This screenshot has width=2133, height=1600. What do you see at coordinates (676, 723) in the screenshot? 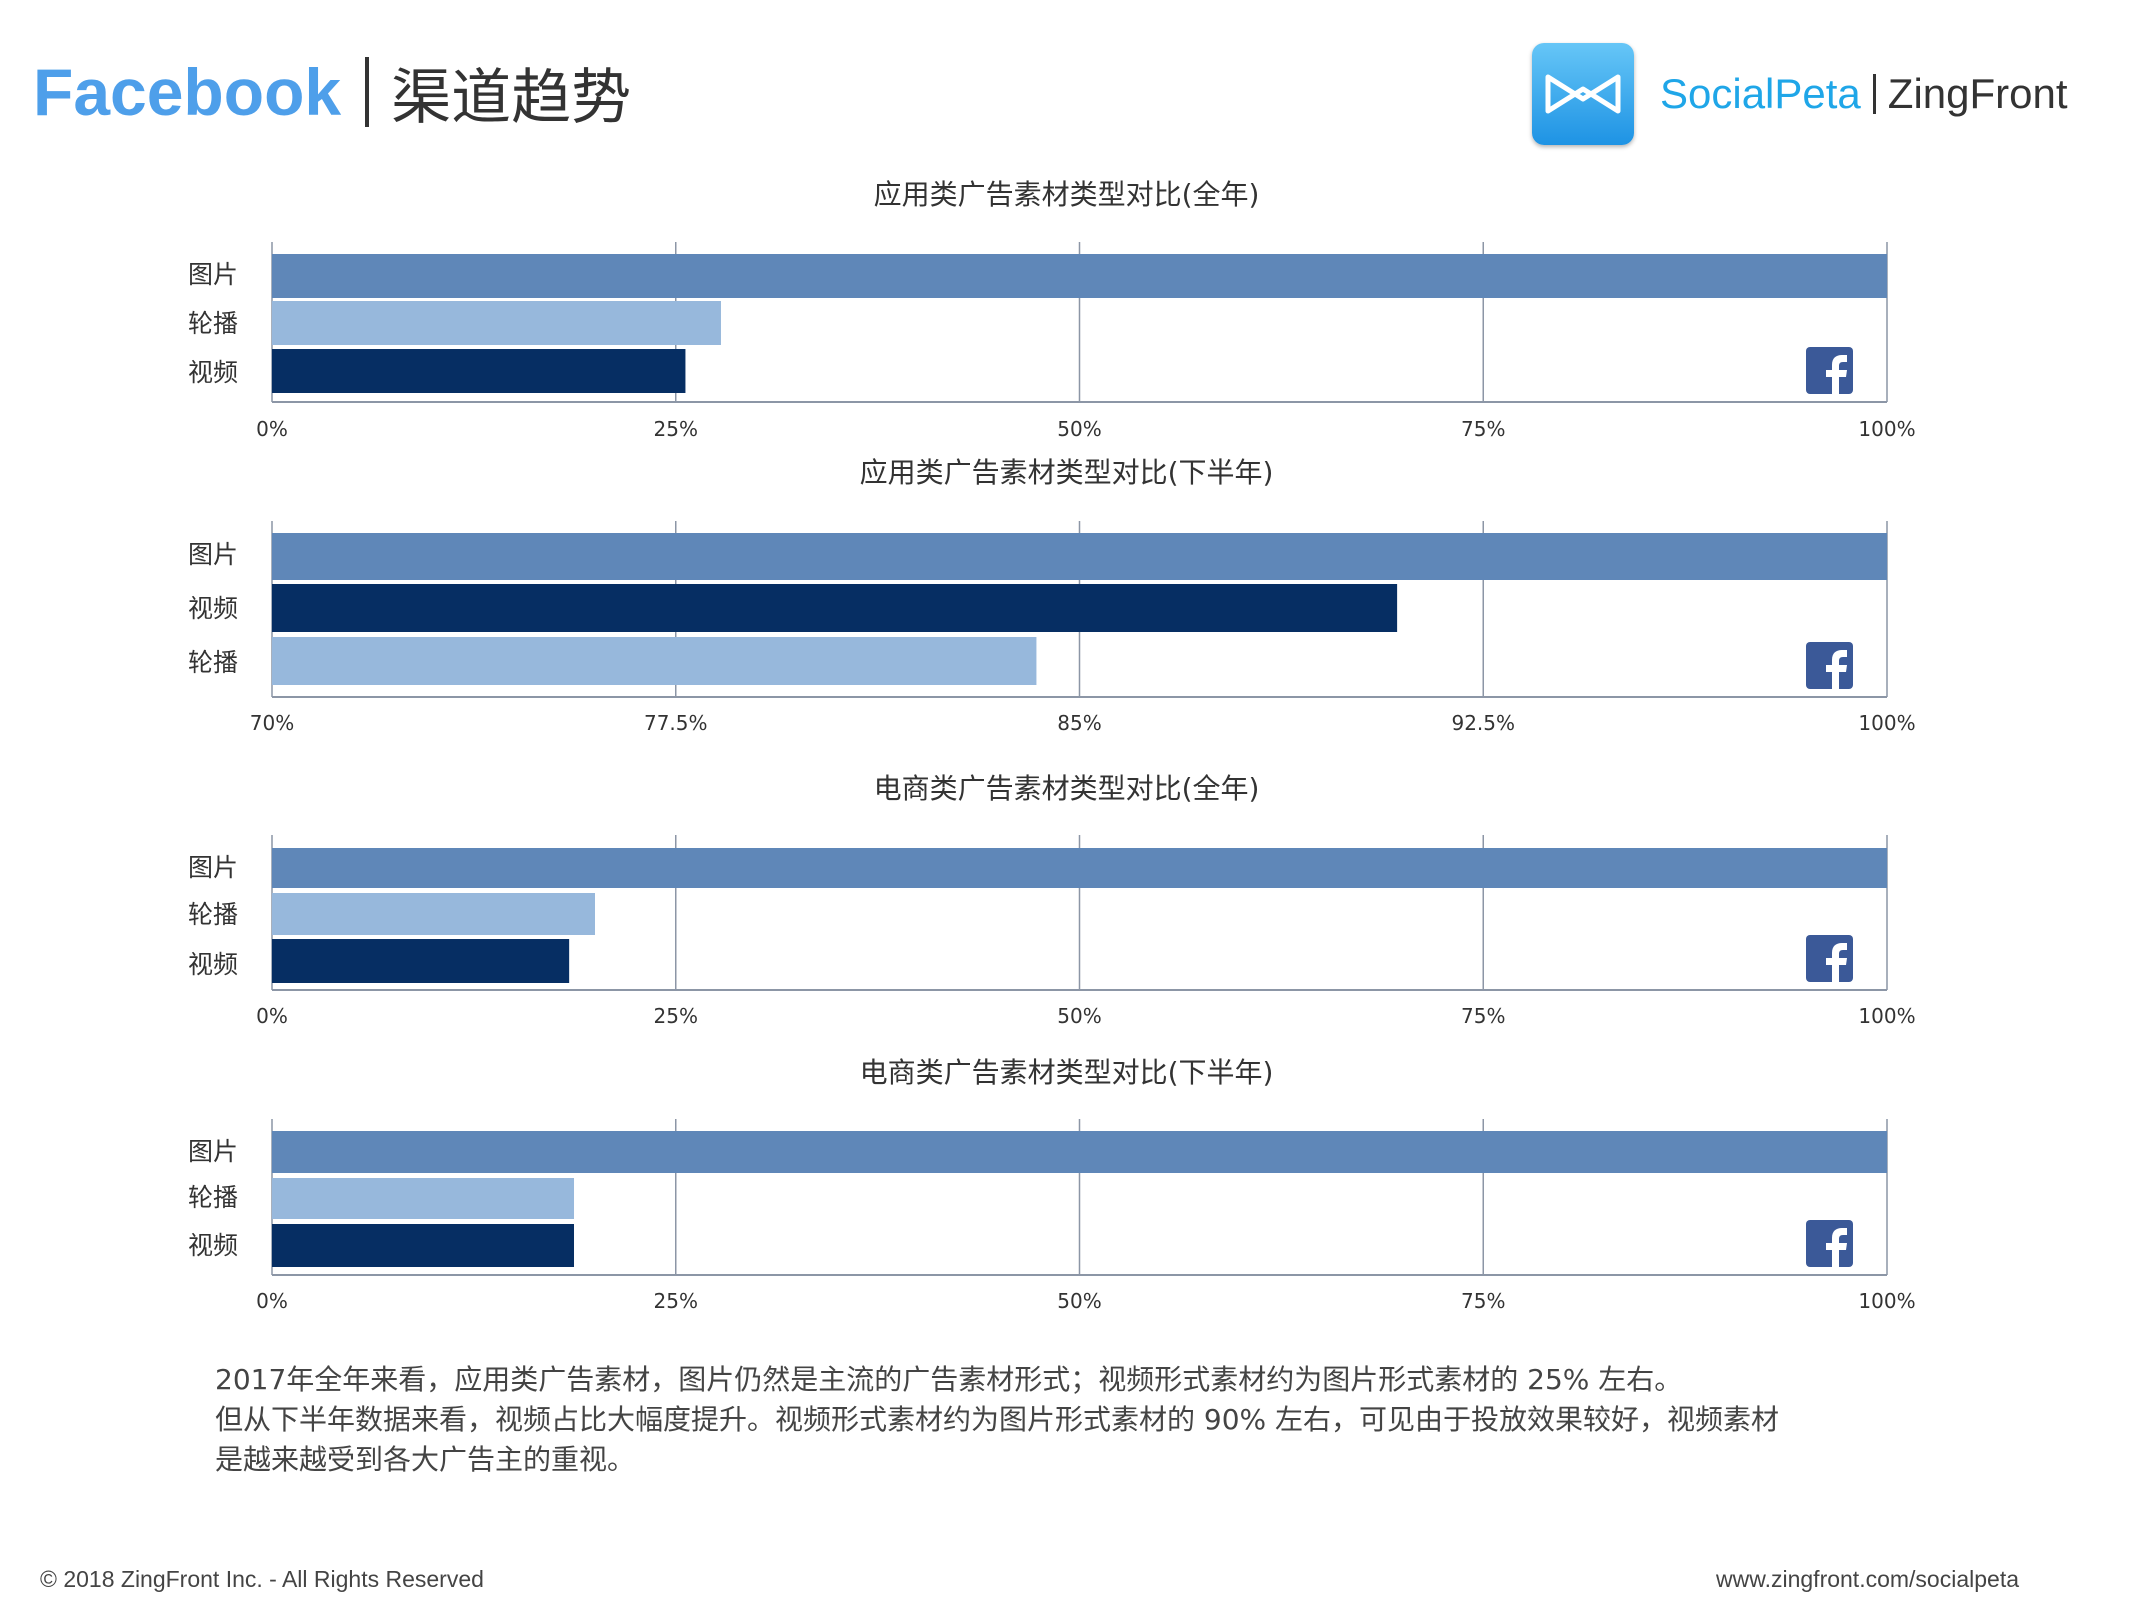
I see `x-tick-label: 77.5%` at bounding box center [676, 723].